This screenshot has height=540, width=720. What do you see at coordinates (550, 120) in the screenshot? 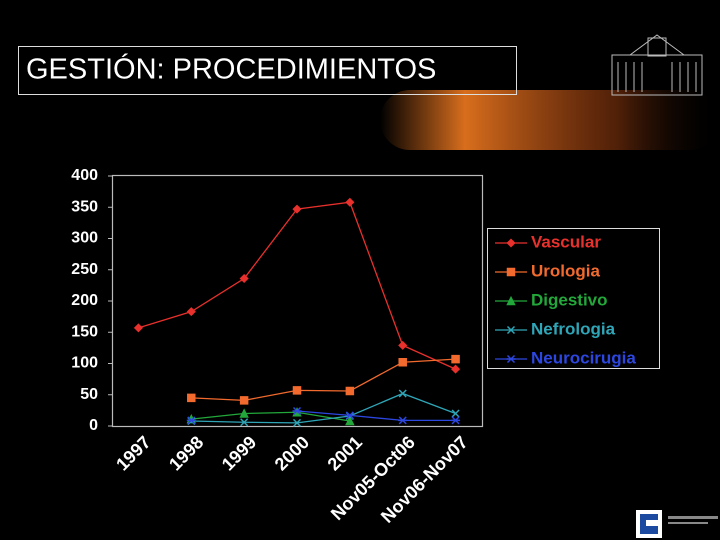
I see `decor-glow` at bounding box center [550, 120].